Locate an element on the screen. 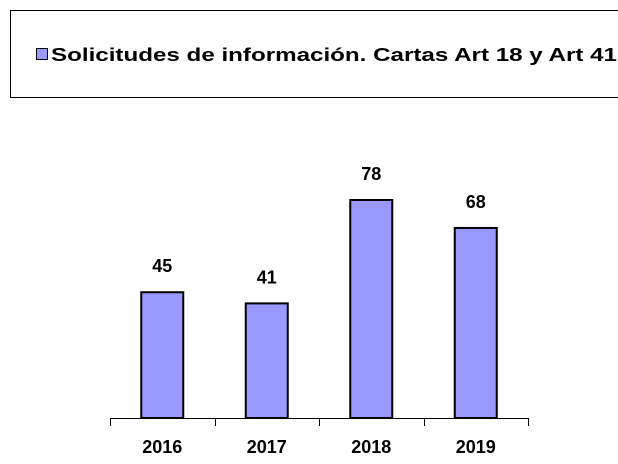 This screenshot has width=618, height=464. x-tick-label: 2017 is located at coordinates (267, 447).